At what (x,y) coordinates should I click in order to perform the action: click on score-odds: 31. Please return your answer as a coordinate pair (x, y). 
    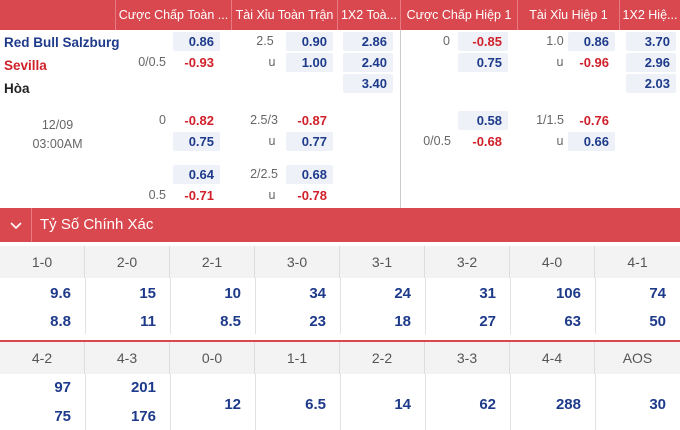
    Looking at the image, I should click on (487, 293).